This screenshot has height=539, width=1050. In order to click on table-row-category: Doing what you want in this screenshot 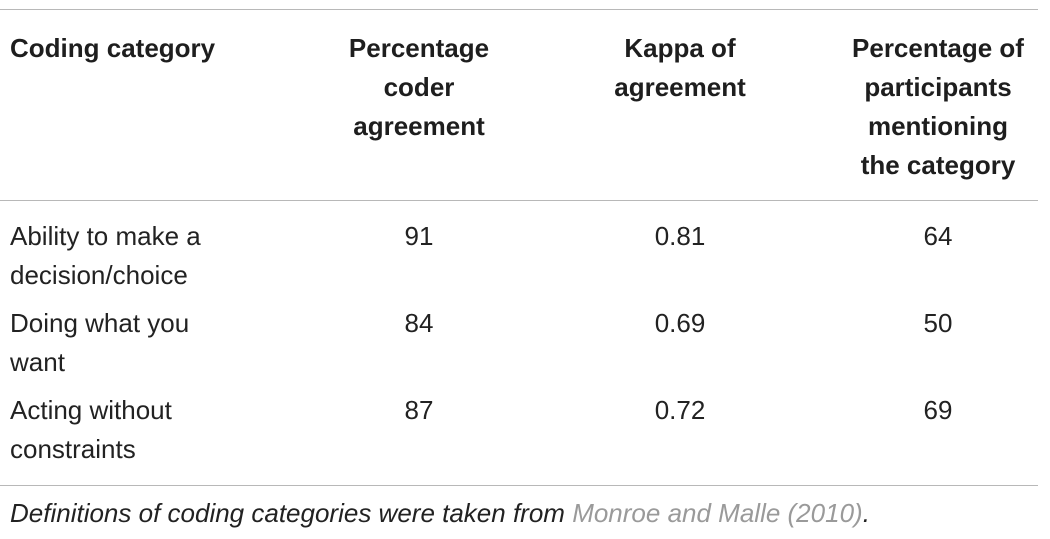, I will do `click(99, 343)`.